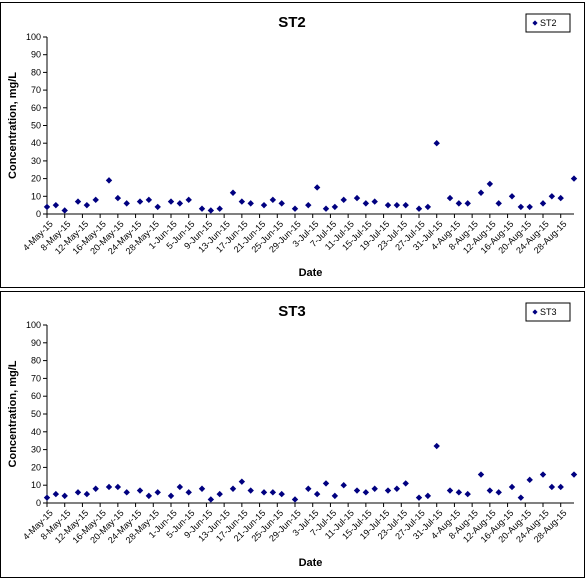  What do you see at coordinates (36, 485) in the screenshot?
I see `y-tick-label: 10` at bounding box center [36, 485].